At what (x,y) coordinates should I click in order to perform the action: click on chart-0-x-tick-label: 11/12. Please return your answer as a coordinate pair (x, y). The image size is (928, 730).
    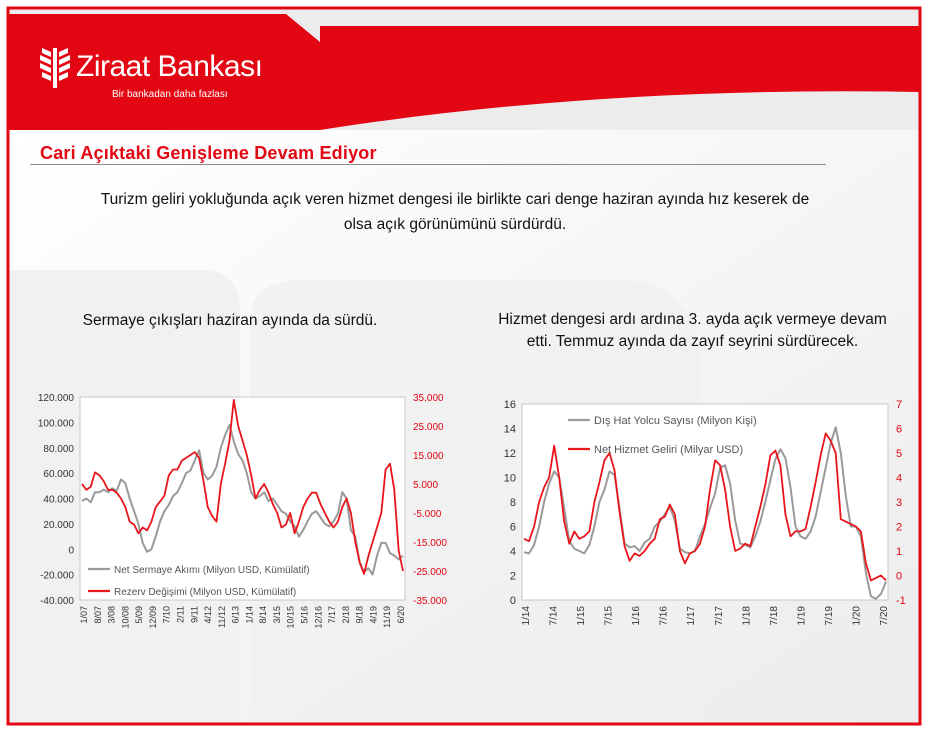
    Looking at the image, I should click on (222, 617).